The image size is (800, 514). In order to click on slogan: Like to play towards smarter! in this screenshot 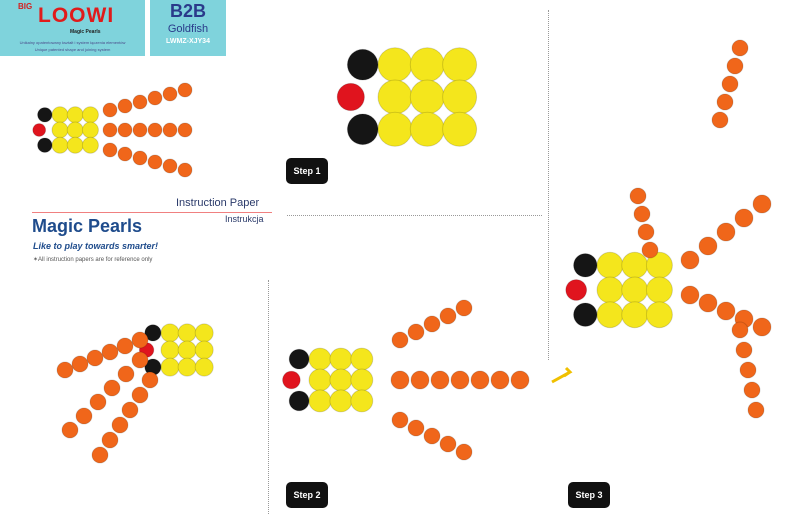, I will do `click(96, 246)`.